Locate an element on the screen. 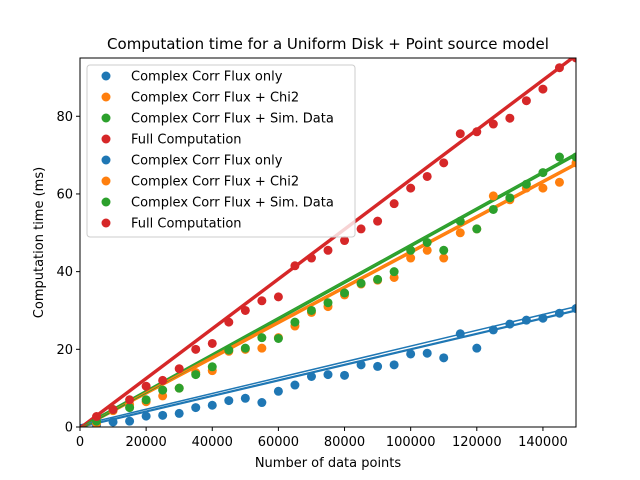 The height and width of the screenshot is (480, 640). legend-label-1: Complex Corr Flux only is located at coordinates (207, 77).